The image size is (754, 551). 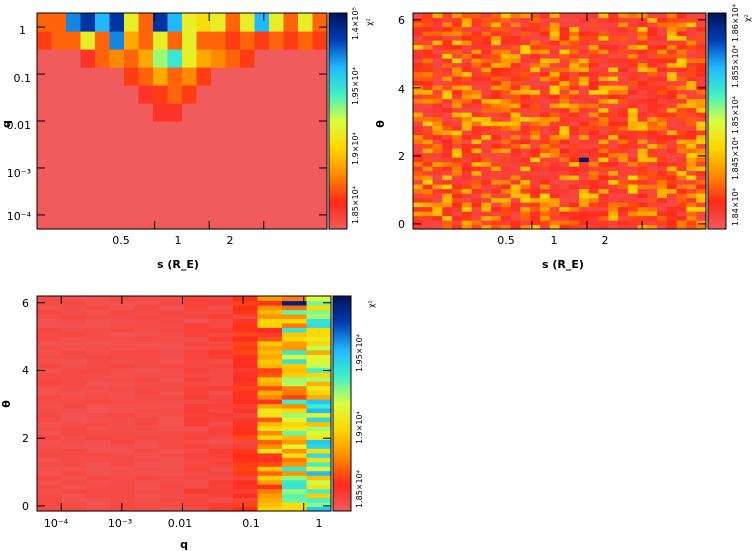 What do you see at coordinates (180, 523) in the screenshot?
I see `x-tick-label: 0.01` at bounding box center [180, 523].